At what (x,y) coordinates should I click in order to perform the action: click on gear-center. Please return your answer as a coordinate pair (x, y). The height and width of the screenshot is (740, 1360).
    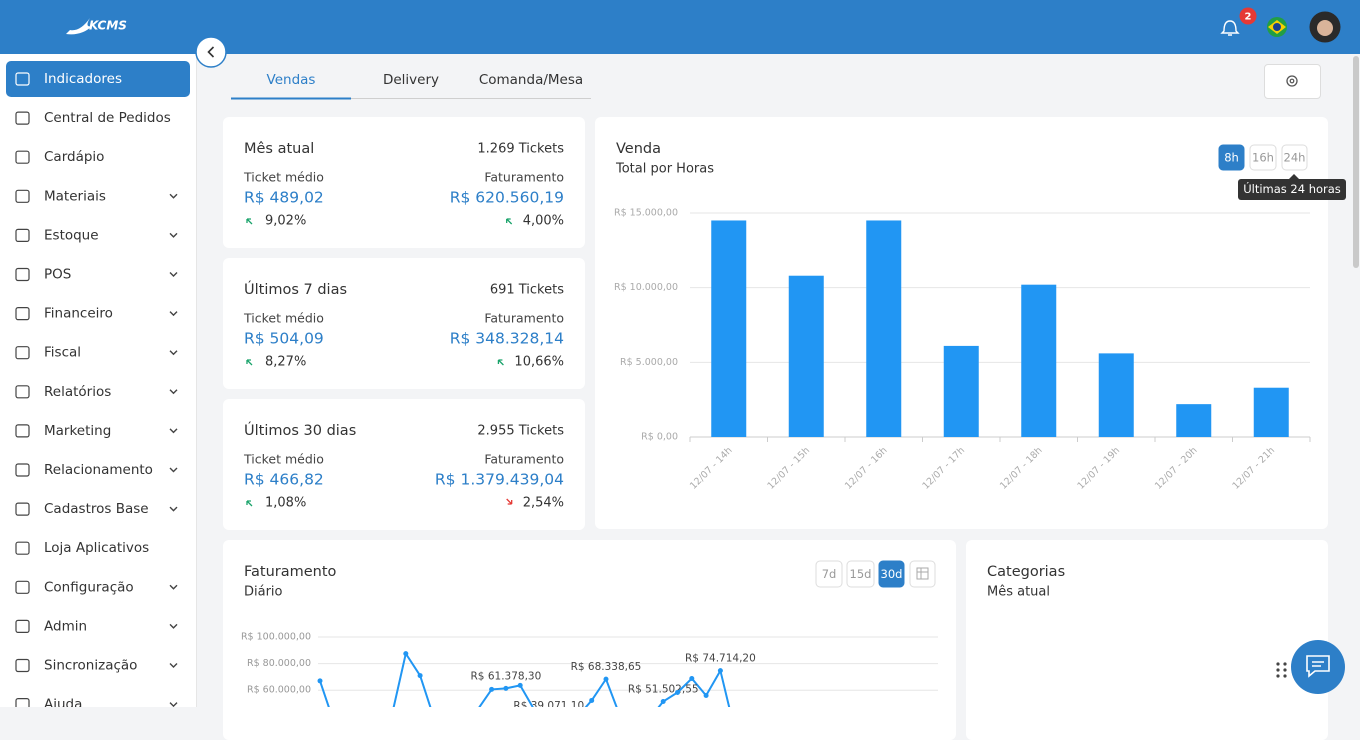
    Looking at the image, I should click on (1292, 81).